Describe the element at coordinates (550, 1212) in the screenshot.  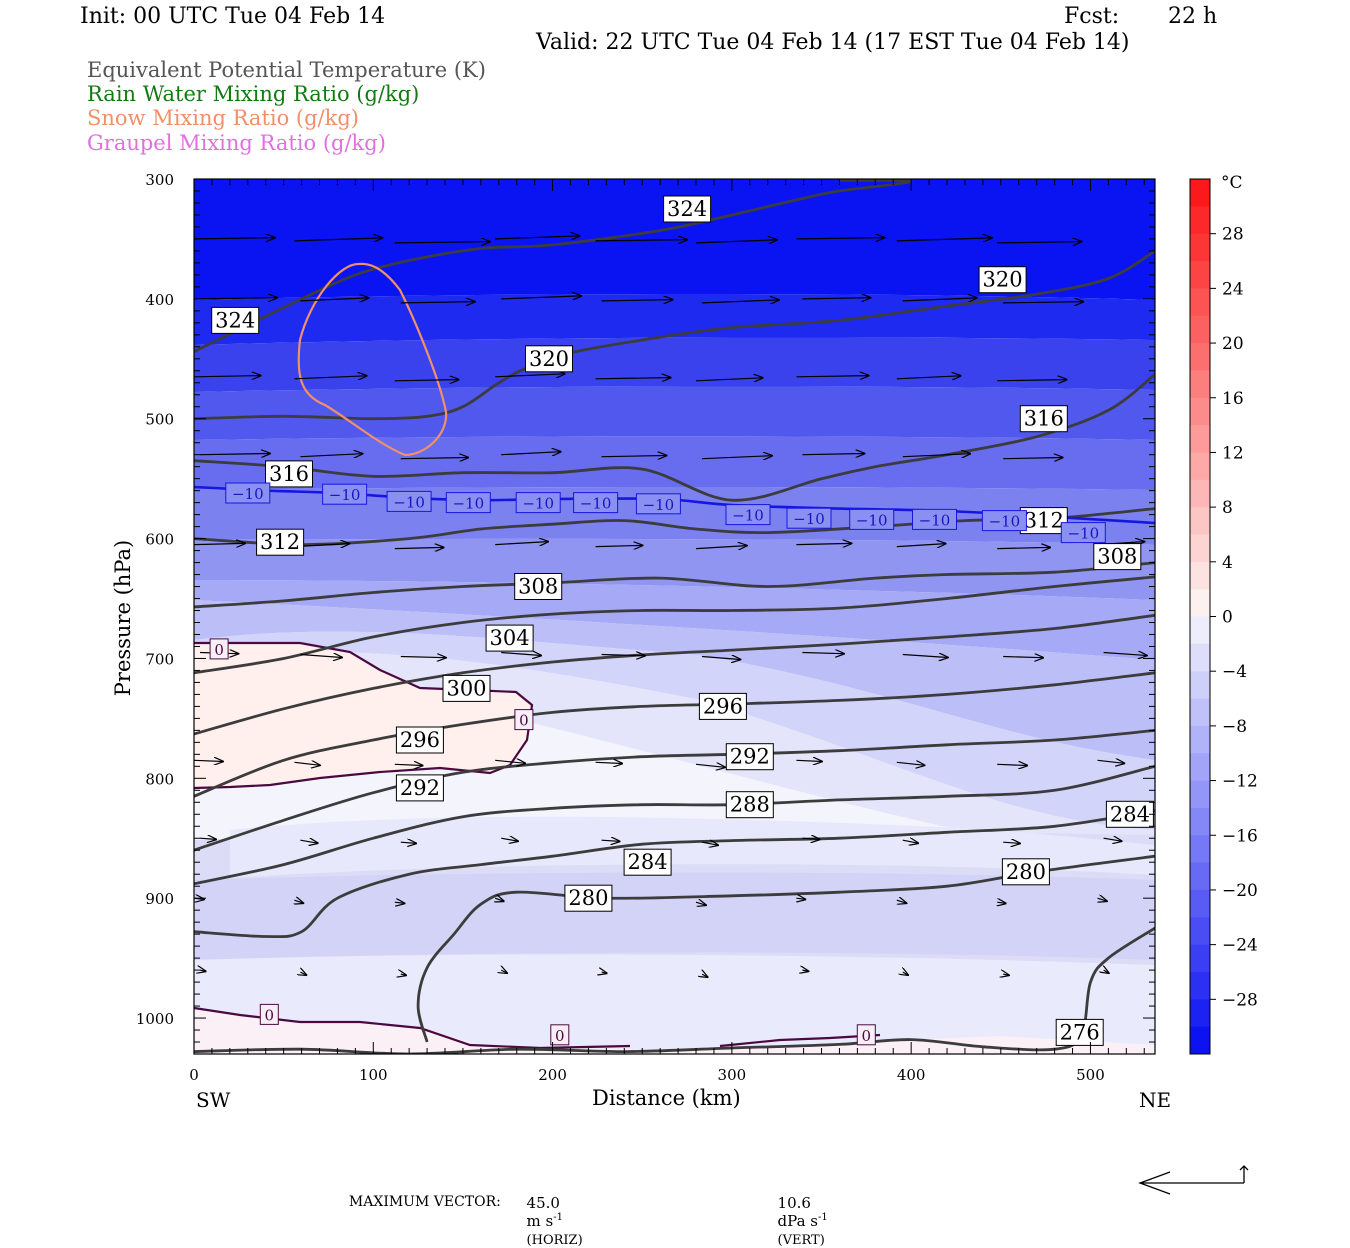
I see `horizontal-vector-scale: 45.0 m s-1 (HORIZ)` at that location.